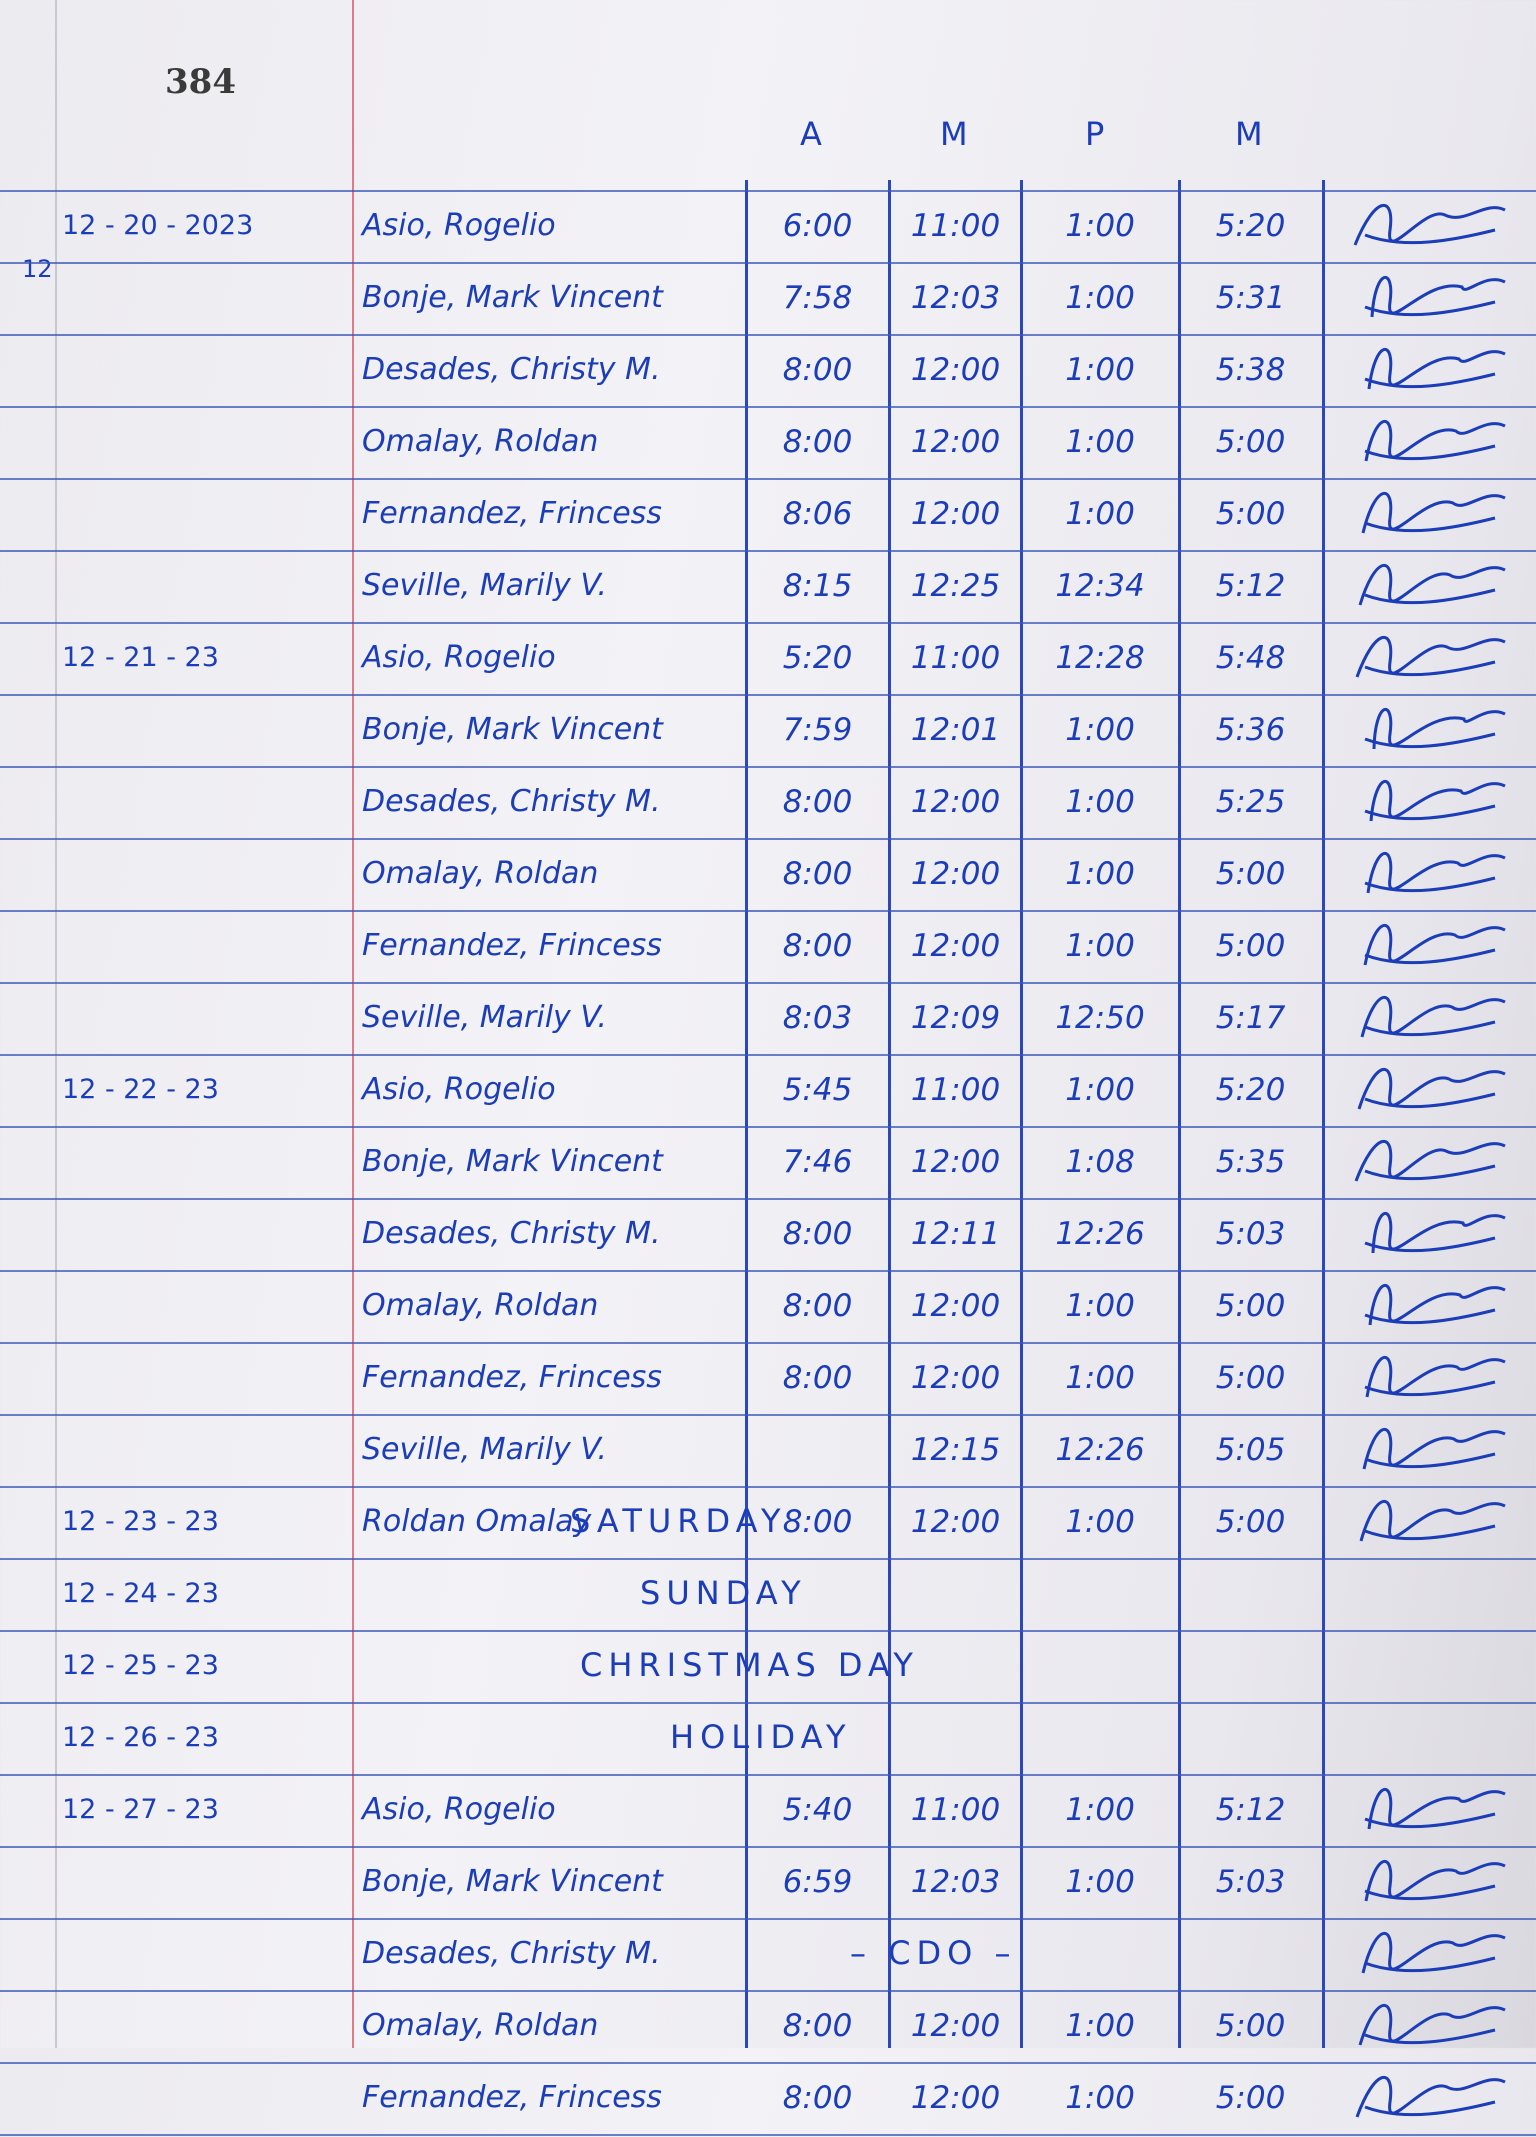 Image resolution: width=1536 pixels, height=2137 pixels. I want to click on time-pm-out: 5:38, so click(1250, 370).